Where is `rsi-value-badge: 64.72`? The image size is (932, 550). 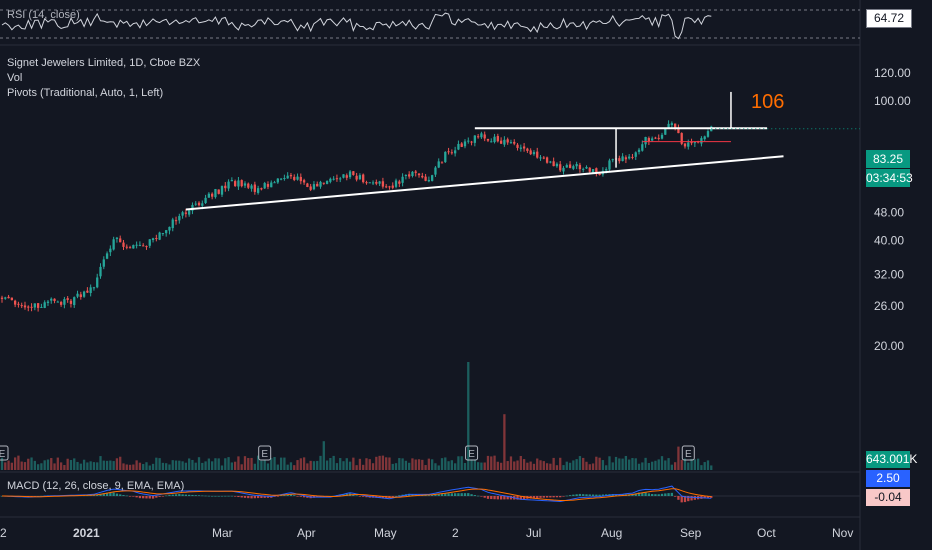
rsi-value-badge: 64.72 is located at coordinates (889, 18).